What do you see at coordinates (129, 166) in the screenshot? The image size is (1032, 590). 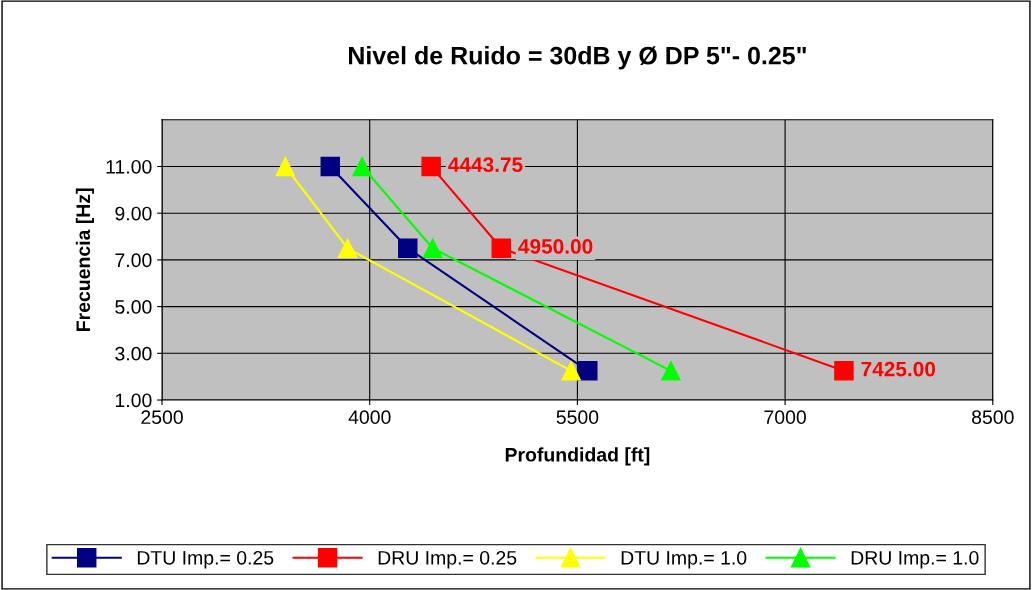 I see `y-tick-label: 11.00` at bounding box center [129, 166].